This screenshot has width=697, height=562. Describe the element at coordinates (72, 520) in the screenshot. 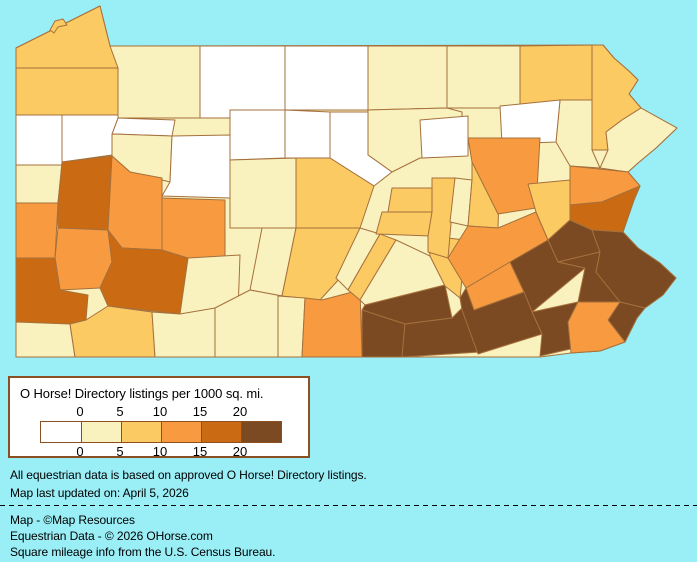

I see `credit-map: Map - ©Map Resources` at that location.